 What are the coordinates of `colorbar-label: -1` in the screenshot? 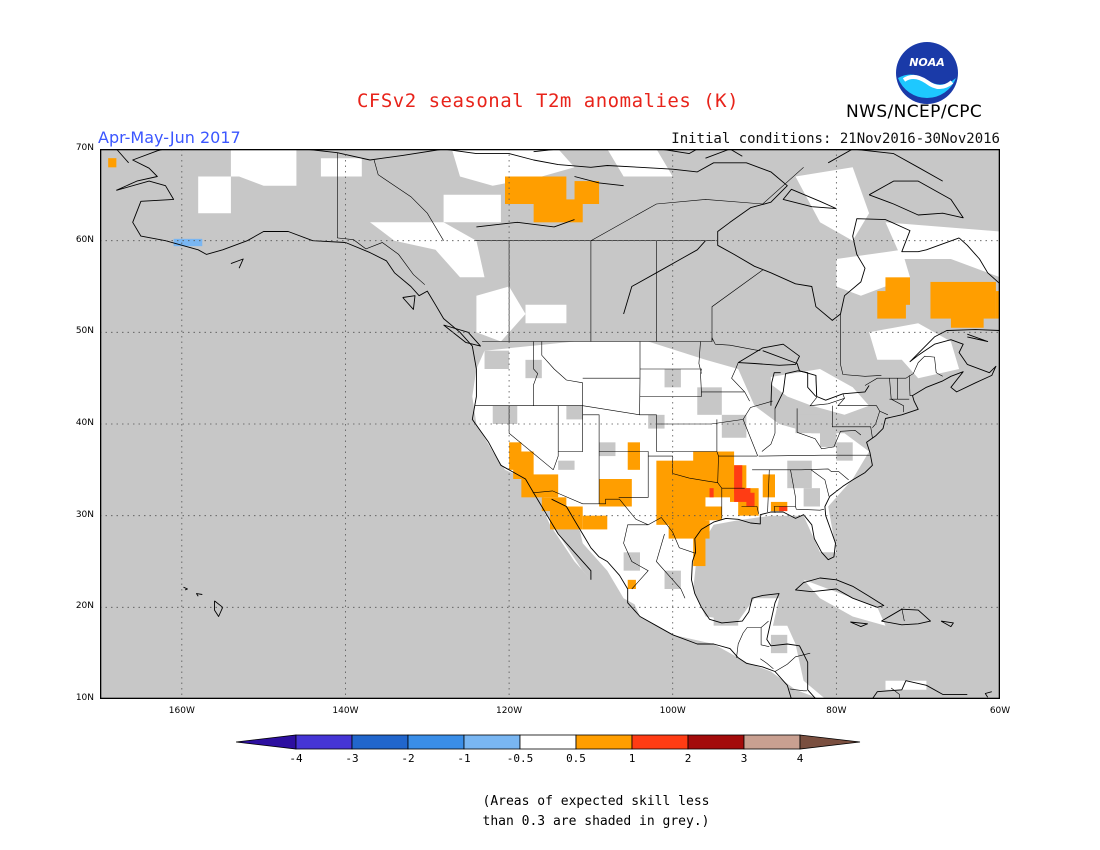 It's located at (464, 758).